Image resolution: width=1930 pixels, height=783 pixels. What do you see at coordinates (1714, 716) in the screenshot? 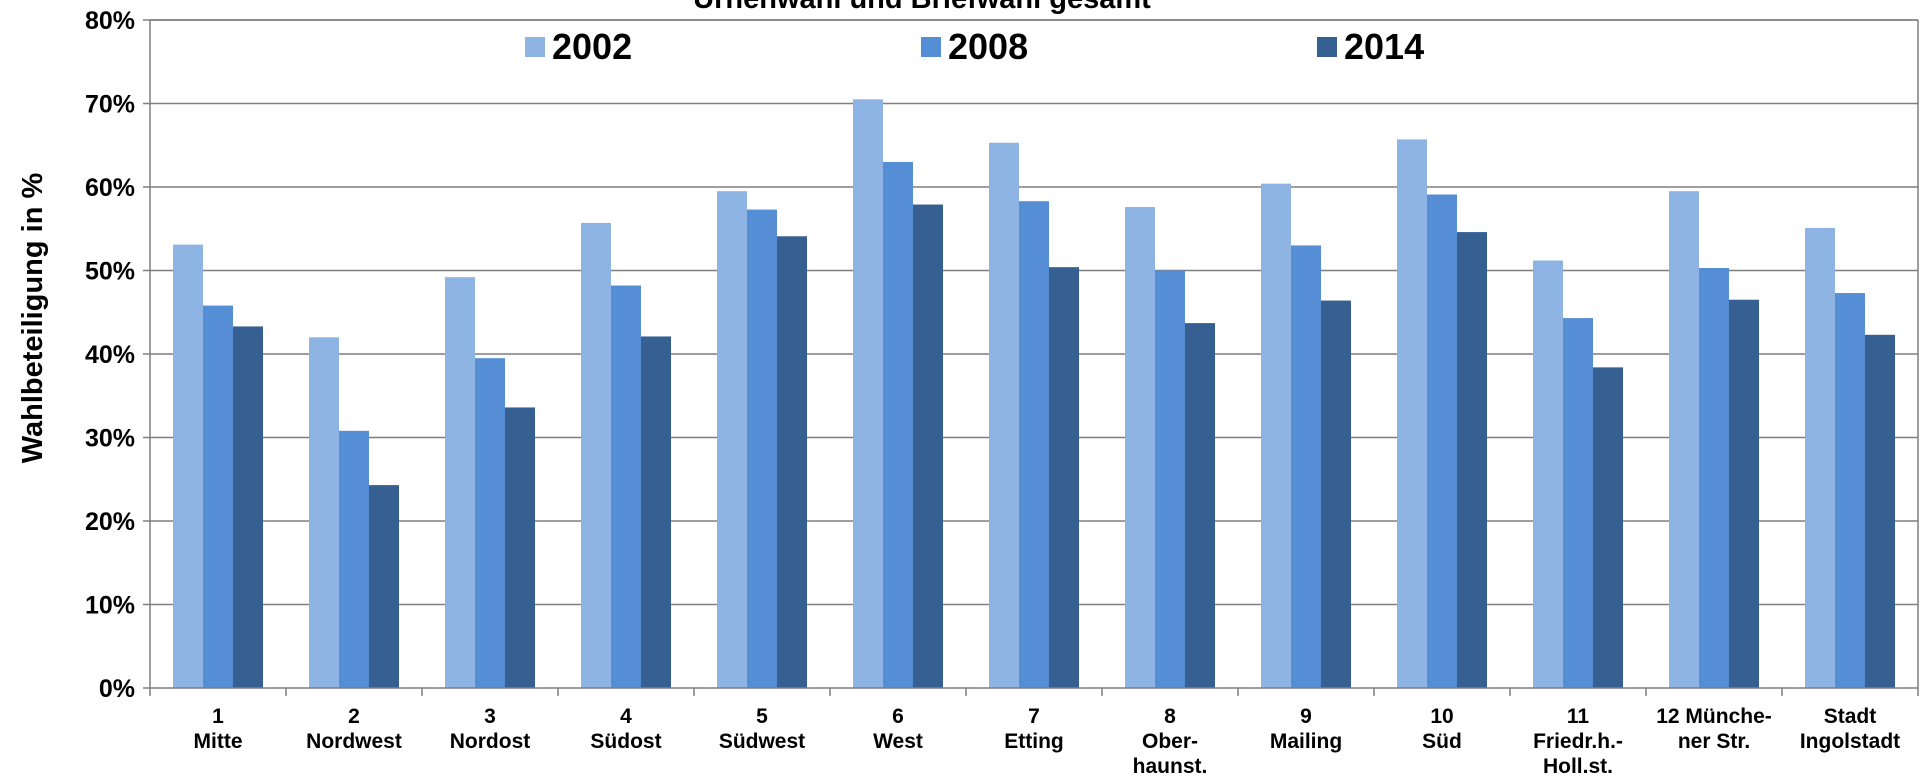
I see `x-category-label: 12 Münche-` at bounding box center [1714, 716].